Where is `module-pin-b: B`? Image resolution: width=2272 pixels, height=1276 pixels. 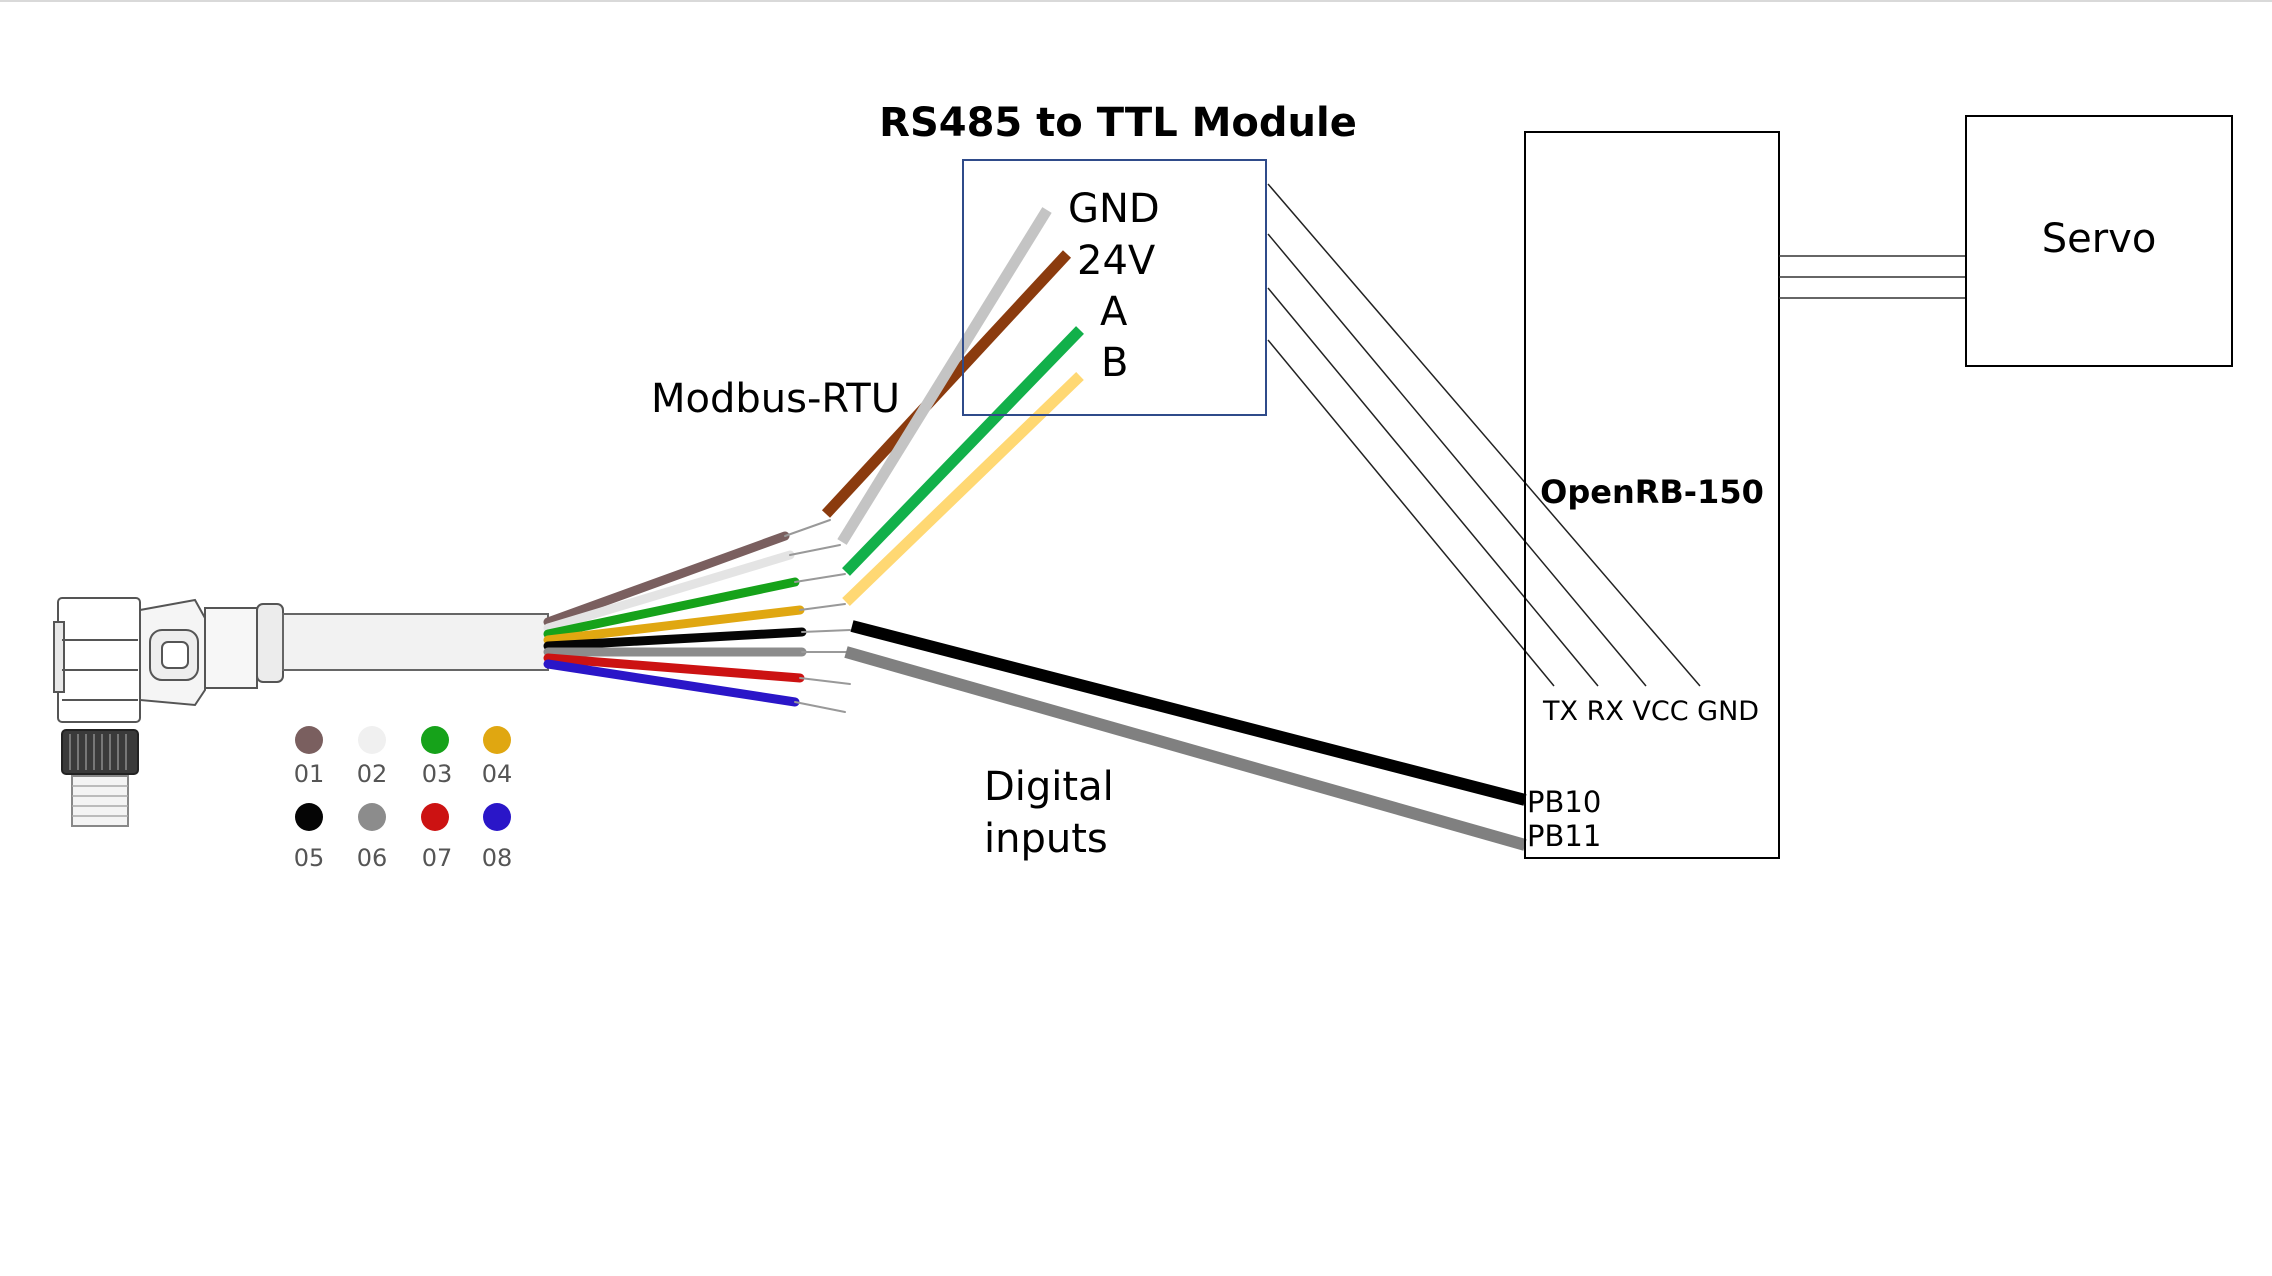
module-pin-b: B is located at coordinates (1114, 363).